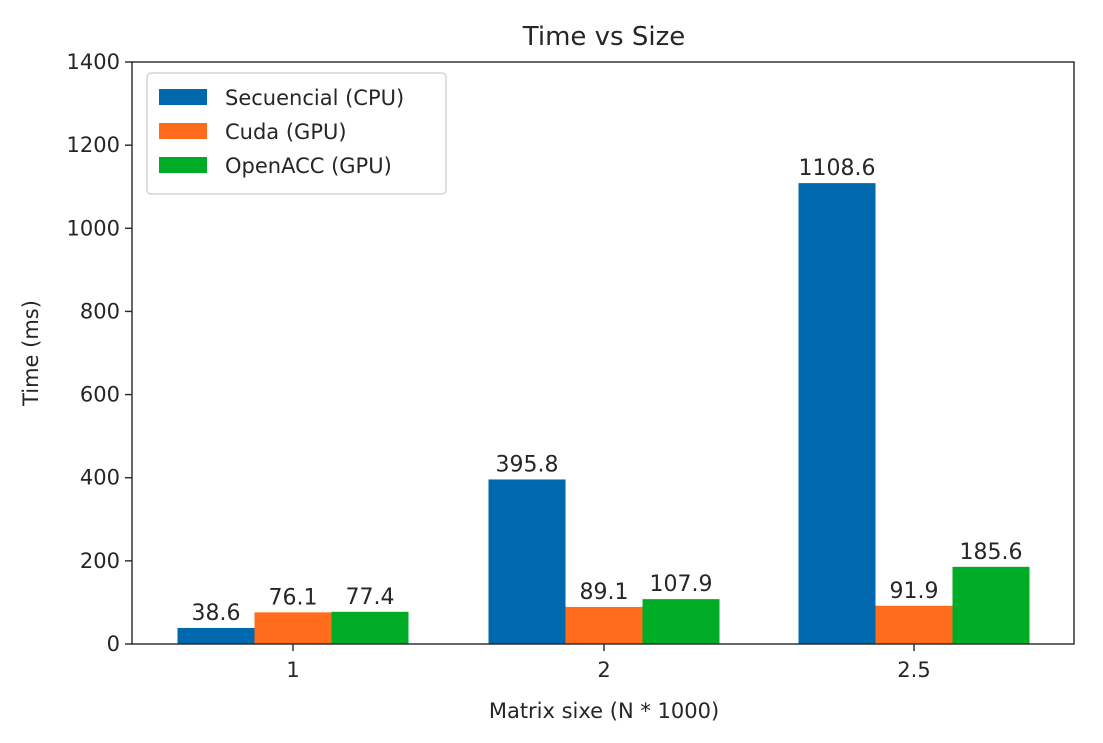  Describe the element at coordinates (93, 228) in the screenshot. I see `y-tick-label: 1000` at that location.